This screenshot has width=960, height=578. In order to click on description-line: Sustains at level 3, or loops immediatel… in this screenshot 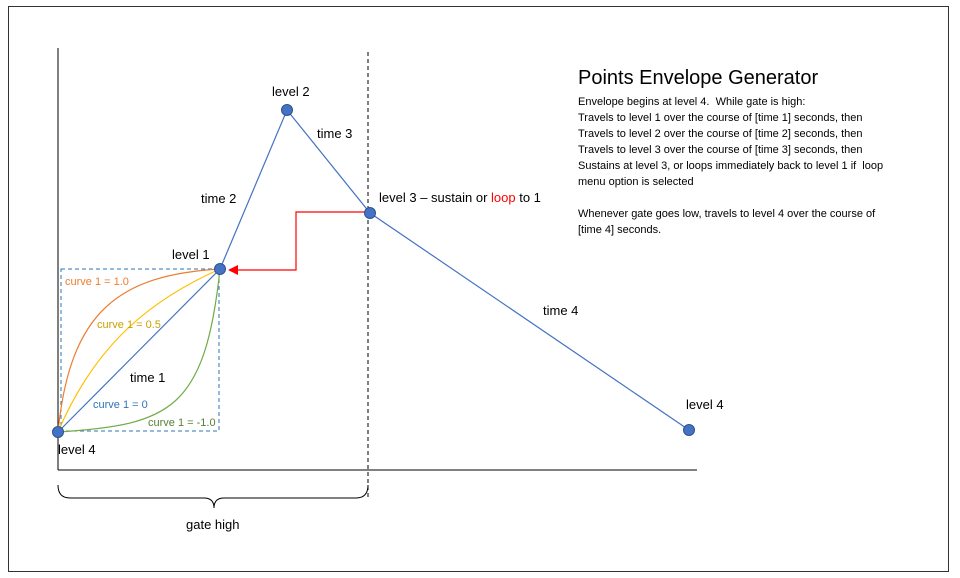, I will do `click(731, 166)`.